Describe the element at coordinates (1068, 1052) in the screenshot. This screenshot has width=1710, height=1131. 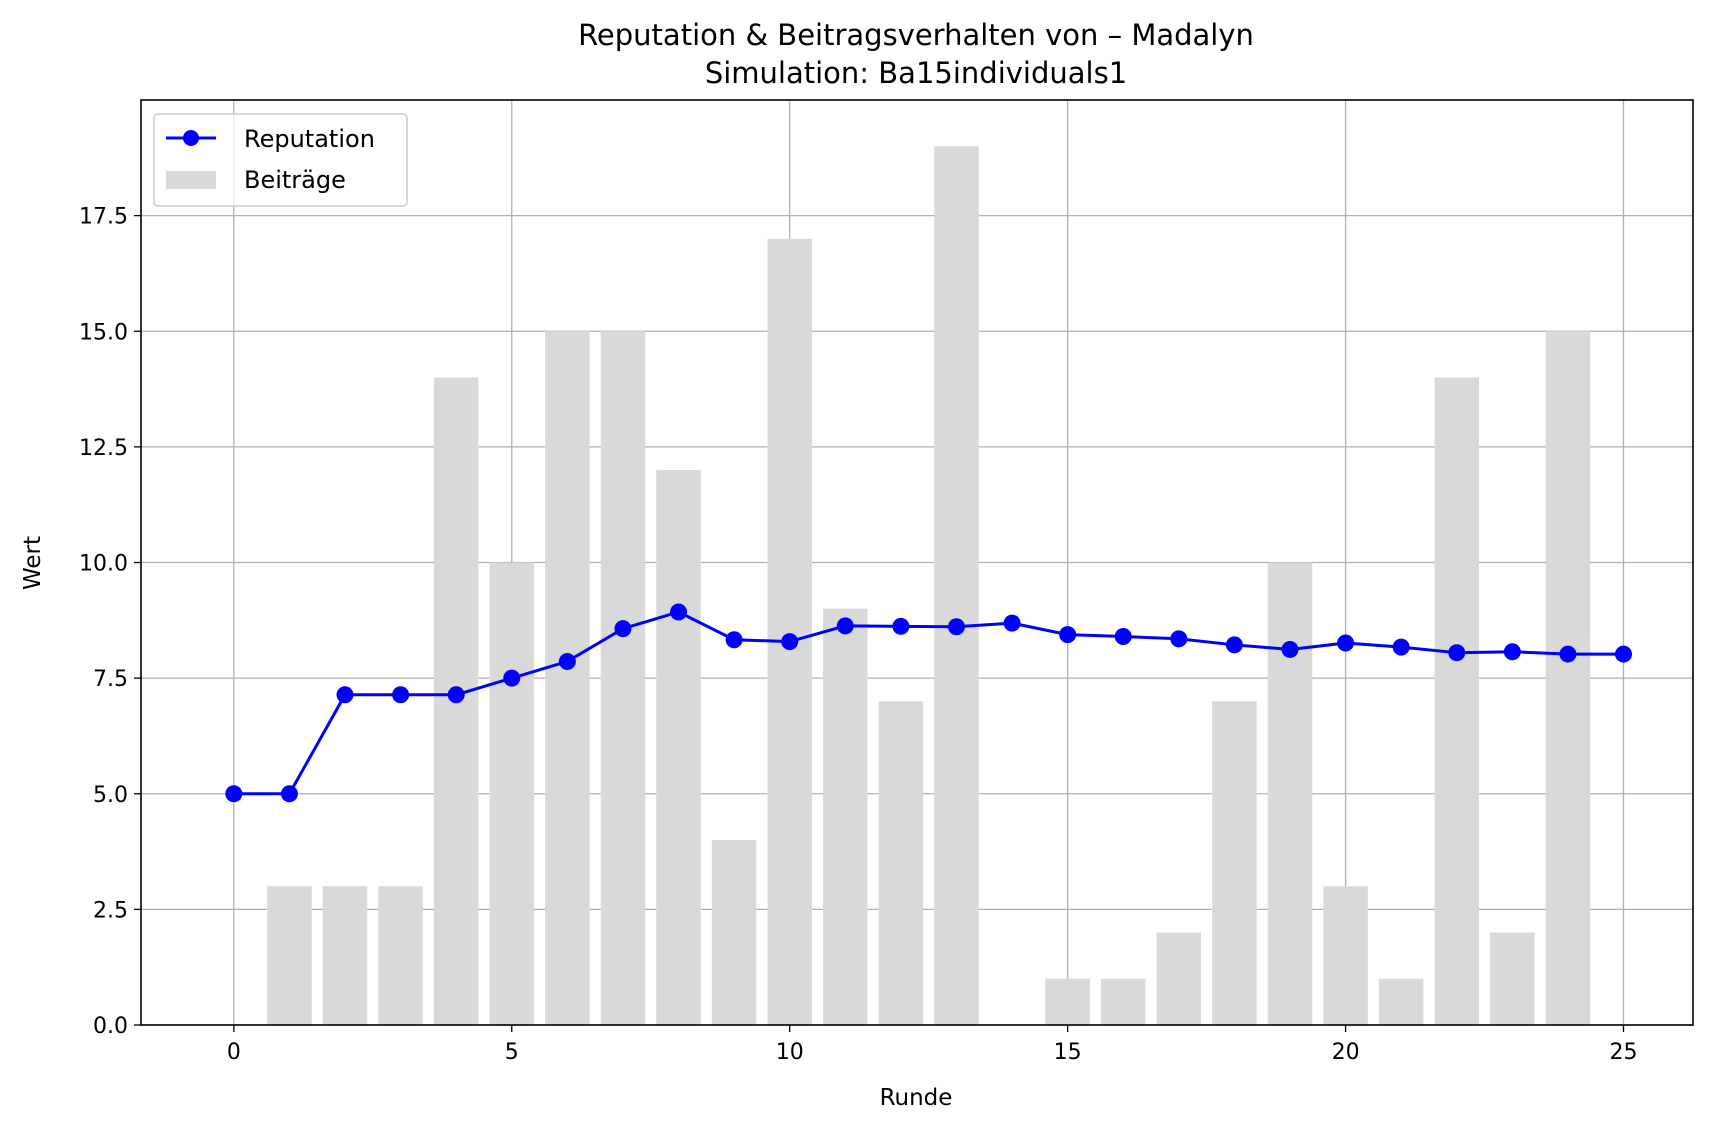
I see `x-tick-label: 15` at that location.